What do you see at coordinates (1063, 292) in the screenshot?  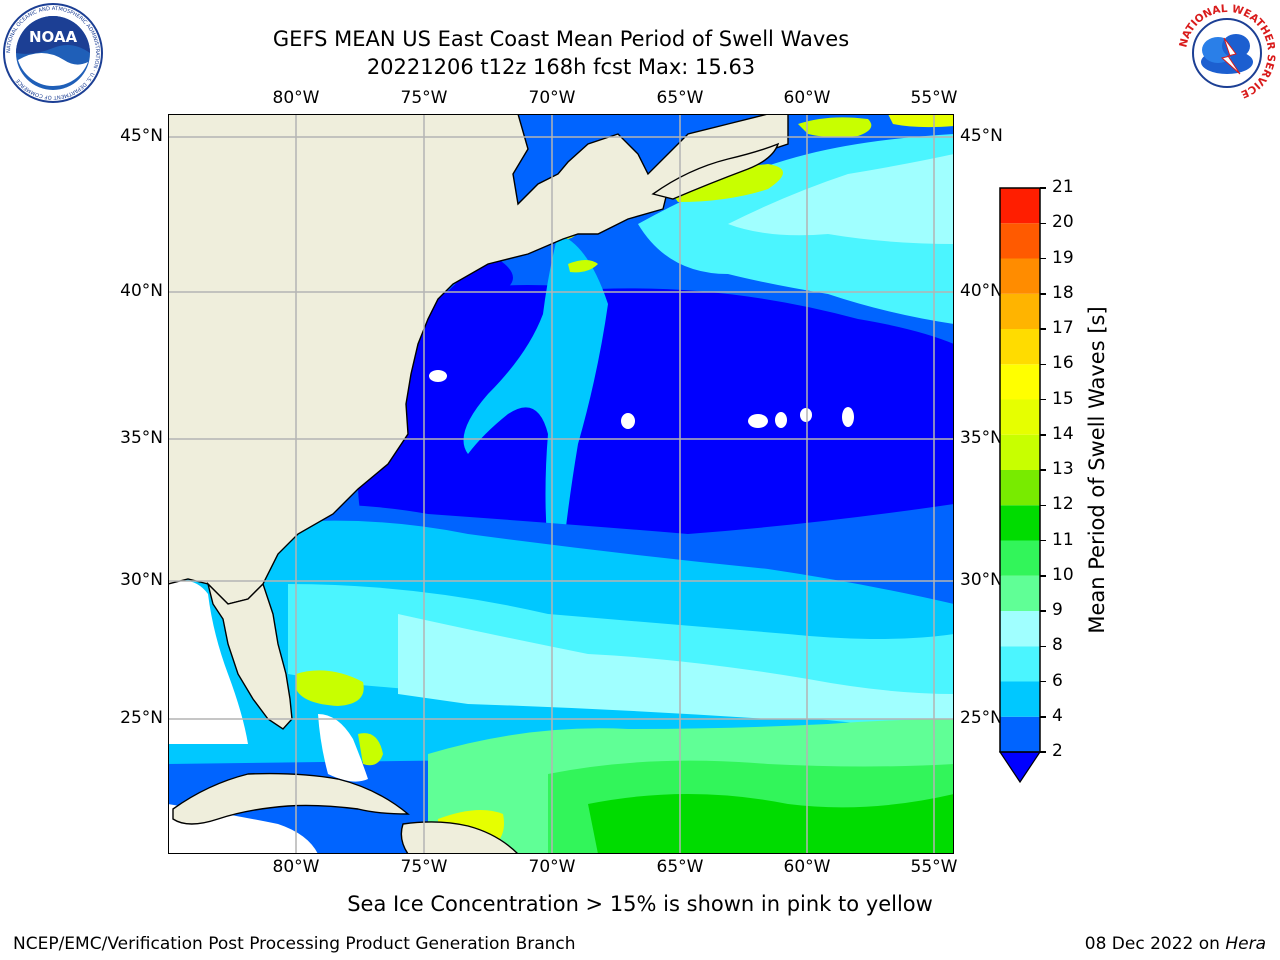 I see `colorbar-tick-label: 18` at bounding box center [1063, 292].